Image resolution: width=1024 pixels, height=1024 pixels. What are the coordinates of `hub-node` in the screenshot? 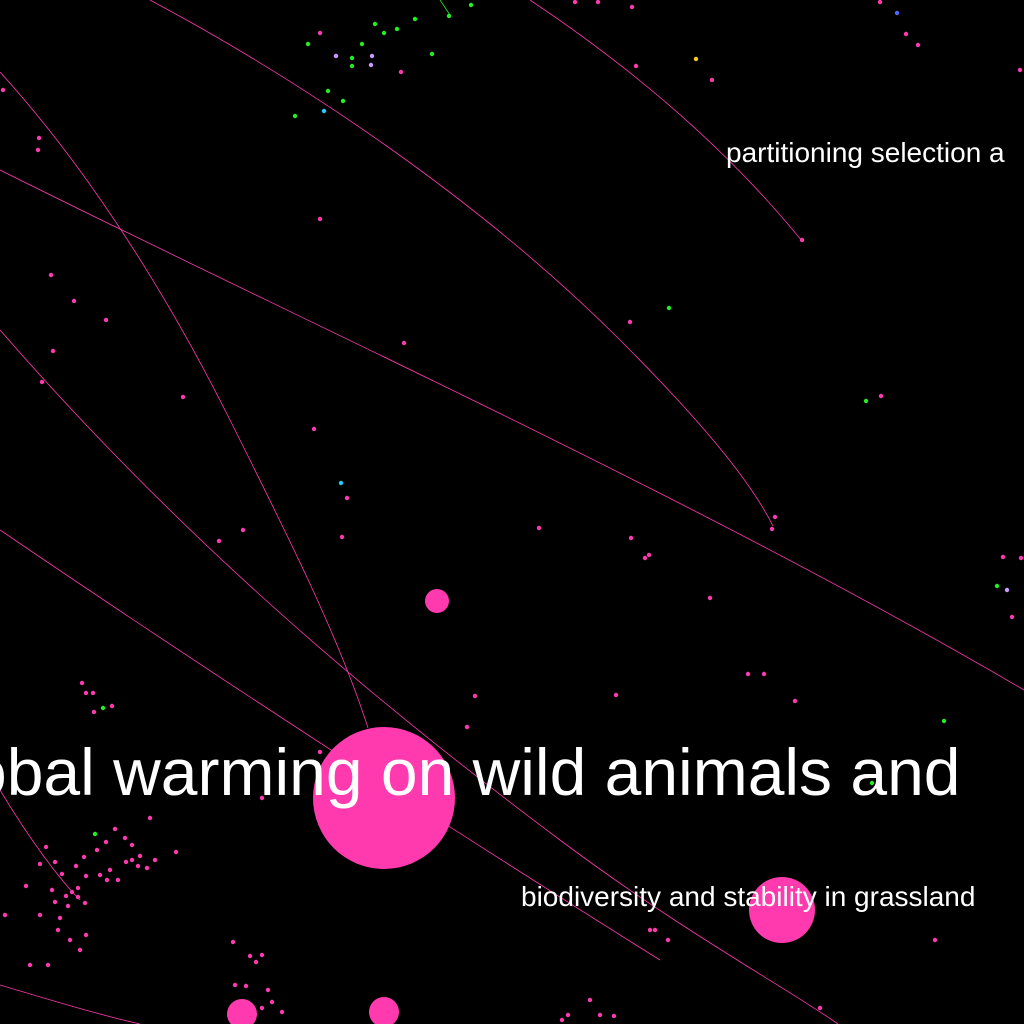 It's located at (782, 910).